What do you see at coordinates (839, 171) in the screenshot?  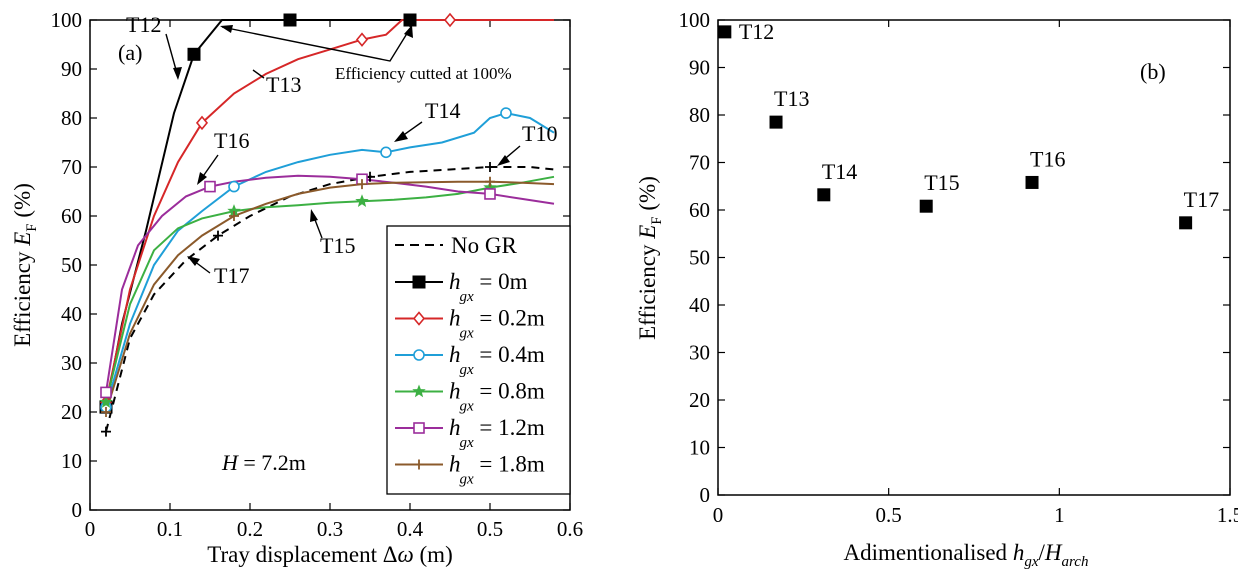 I see `scatter-label-t14: T14` at bounding box center [839, 171].